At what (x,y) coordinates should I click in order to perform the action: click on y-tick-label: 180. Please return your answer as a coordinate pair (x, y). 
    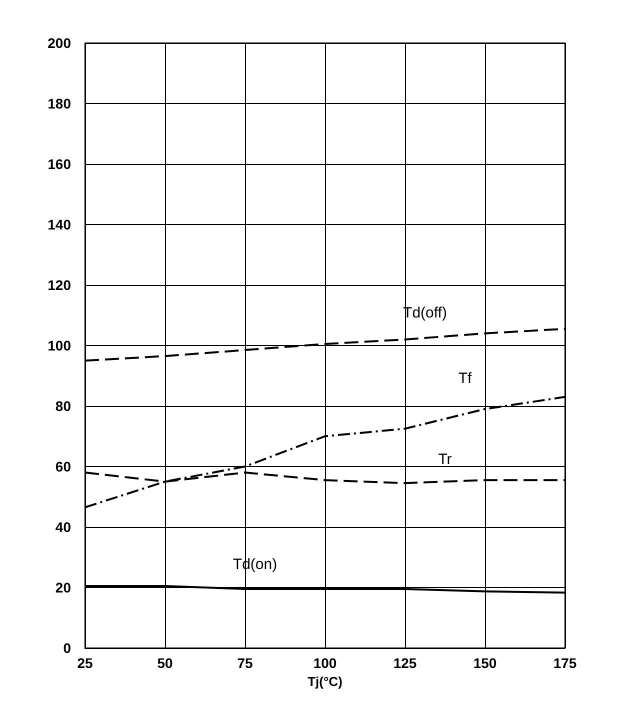
    Looking at the image, I should click on (60, 104).